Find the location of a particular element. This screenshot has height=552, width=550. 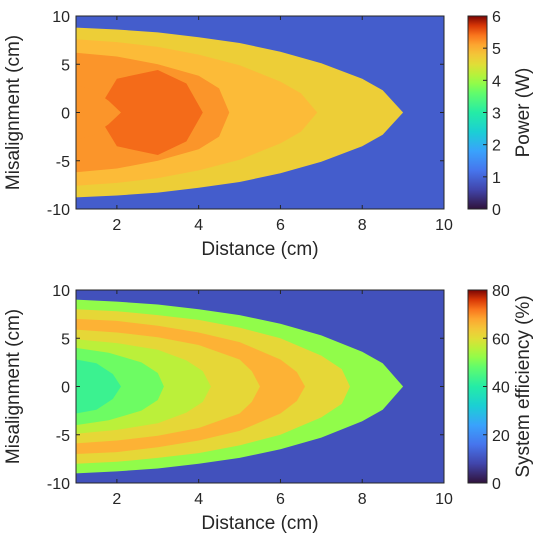

colorbar-tick-label: 60 is located at coordinates (501, 339).